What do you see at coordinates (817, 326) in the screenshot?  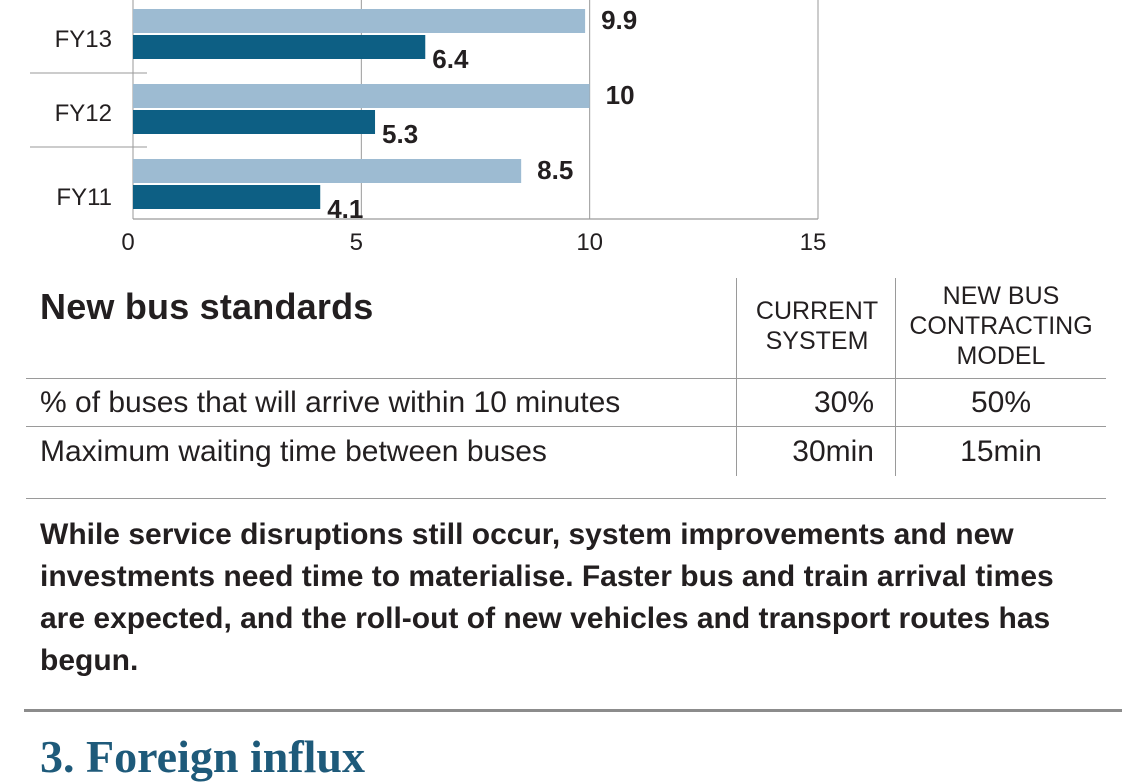 I see `column-header-current-system: CURRENT SYSTEM` at bounding box center [817, 326].